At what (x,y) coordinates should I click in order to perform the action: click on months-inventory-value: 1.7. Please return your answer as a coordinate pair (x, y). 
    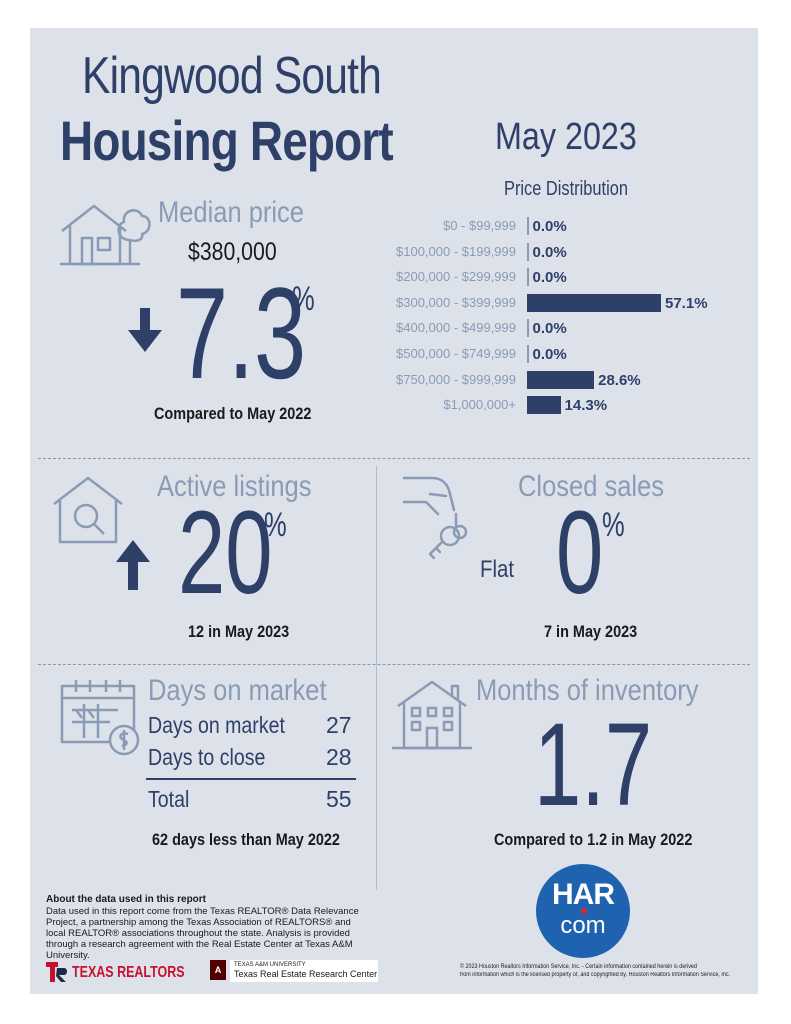
    Looking at the image, I should click on (593, 765).